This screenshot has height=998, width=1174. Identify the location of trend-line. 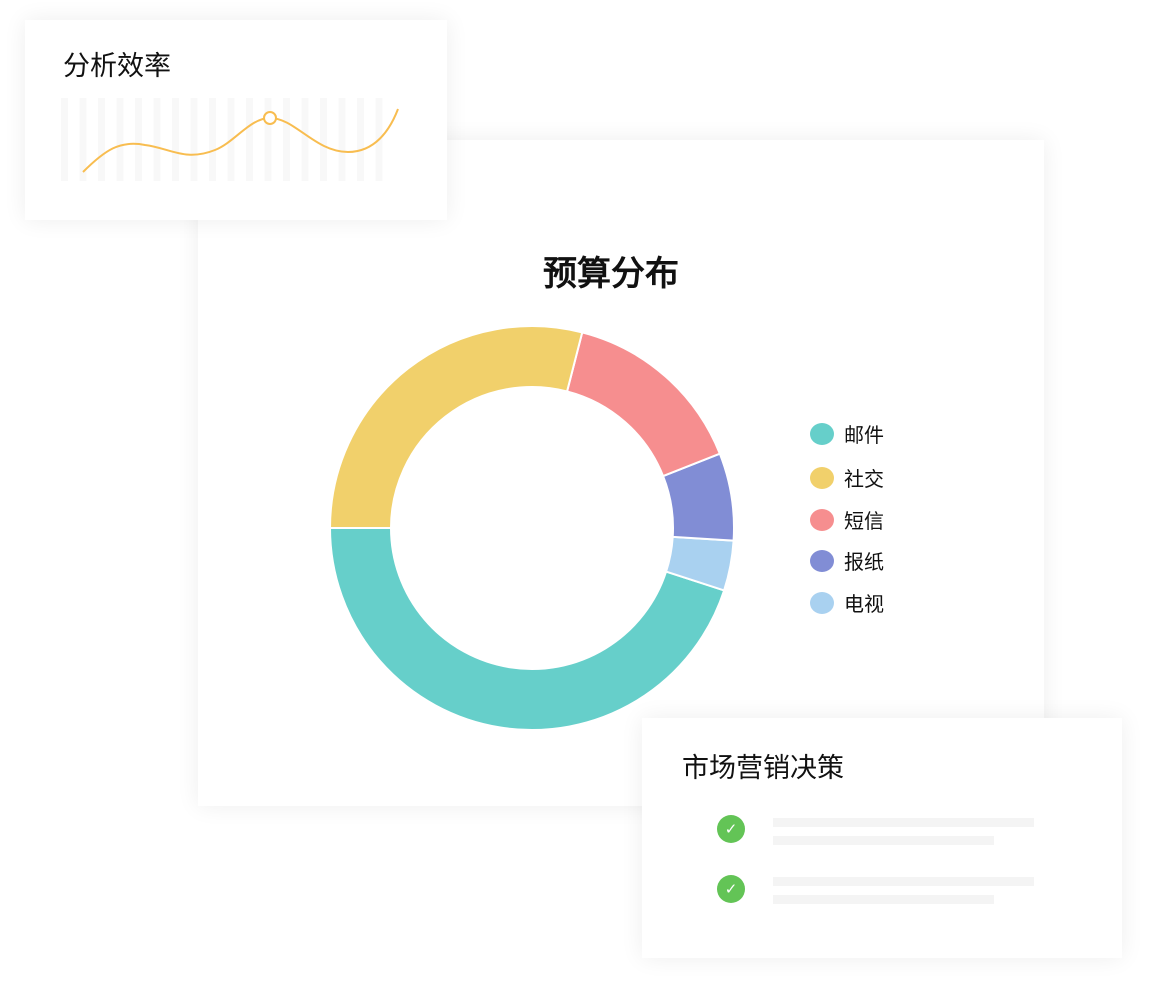
(240, 140).